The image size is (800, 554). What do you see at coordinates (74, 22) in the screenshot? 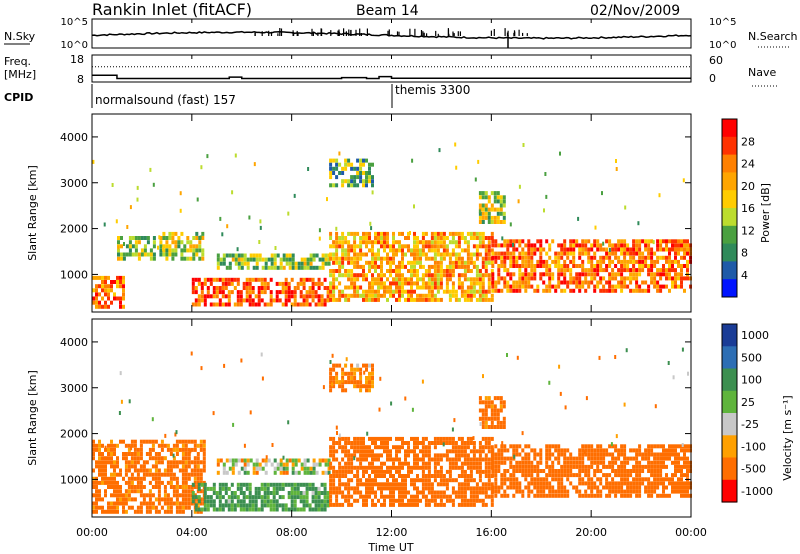
I see `noise-left-top-tick: 10^5` at bounding box center [74, 22].